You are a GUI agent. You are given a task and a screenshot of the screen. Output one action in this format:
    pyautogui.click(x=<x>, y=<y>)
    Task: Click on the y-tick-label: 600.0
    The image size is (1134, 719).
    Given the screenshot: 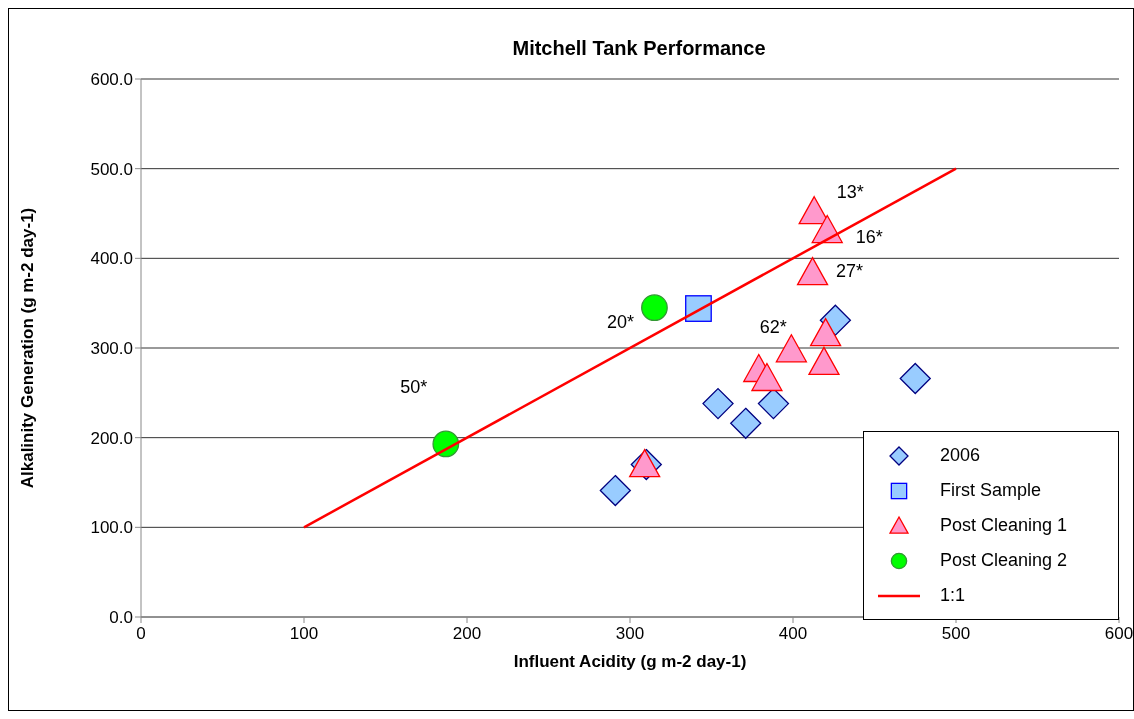 What is the action you would take?
    pyautogui.click(x=111, y=80)
    